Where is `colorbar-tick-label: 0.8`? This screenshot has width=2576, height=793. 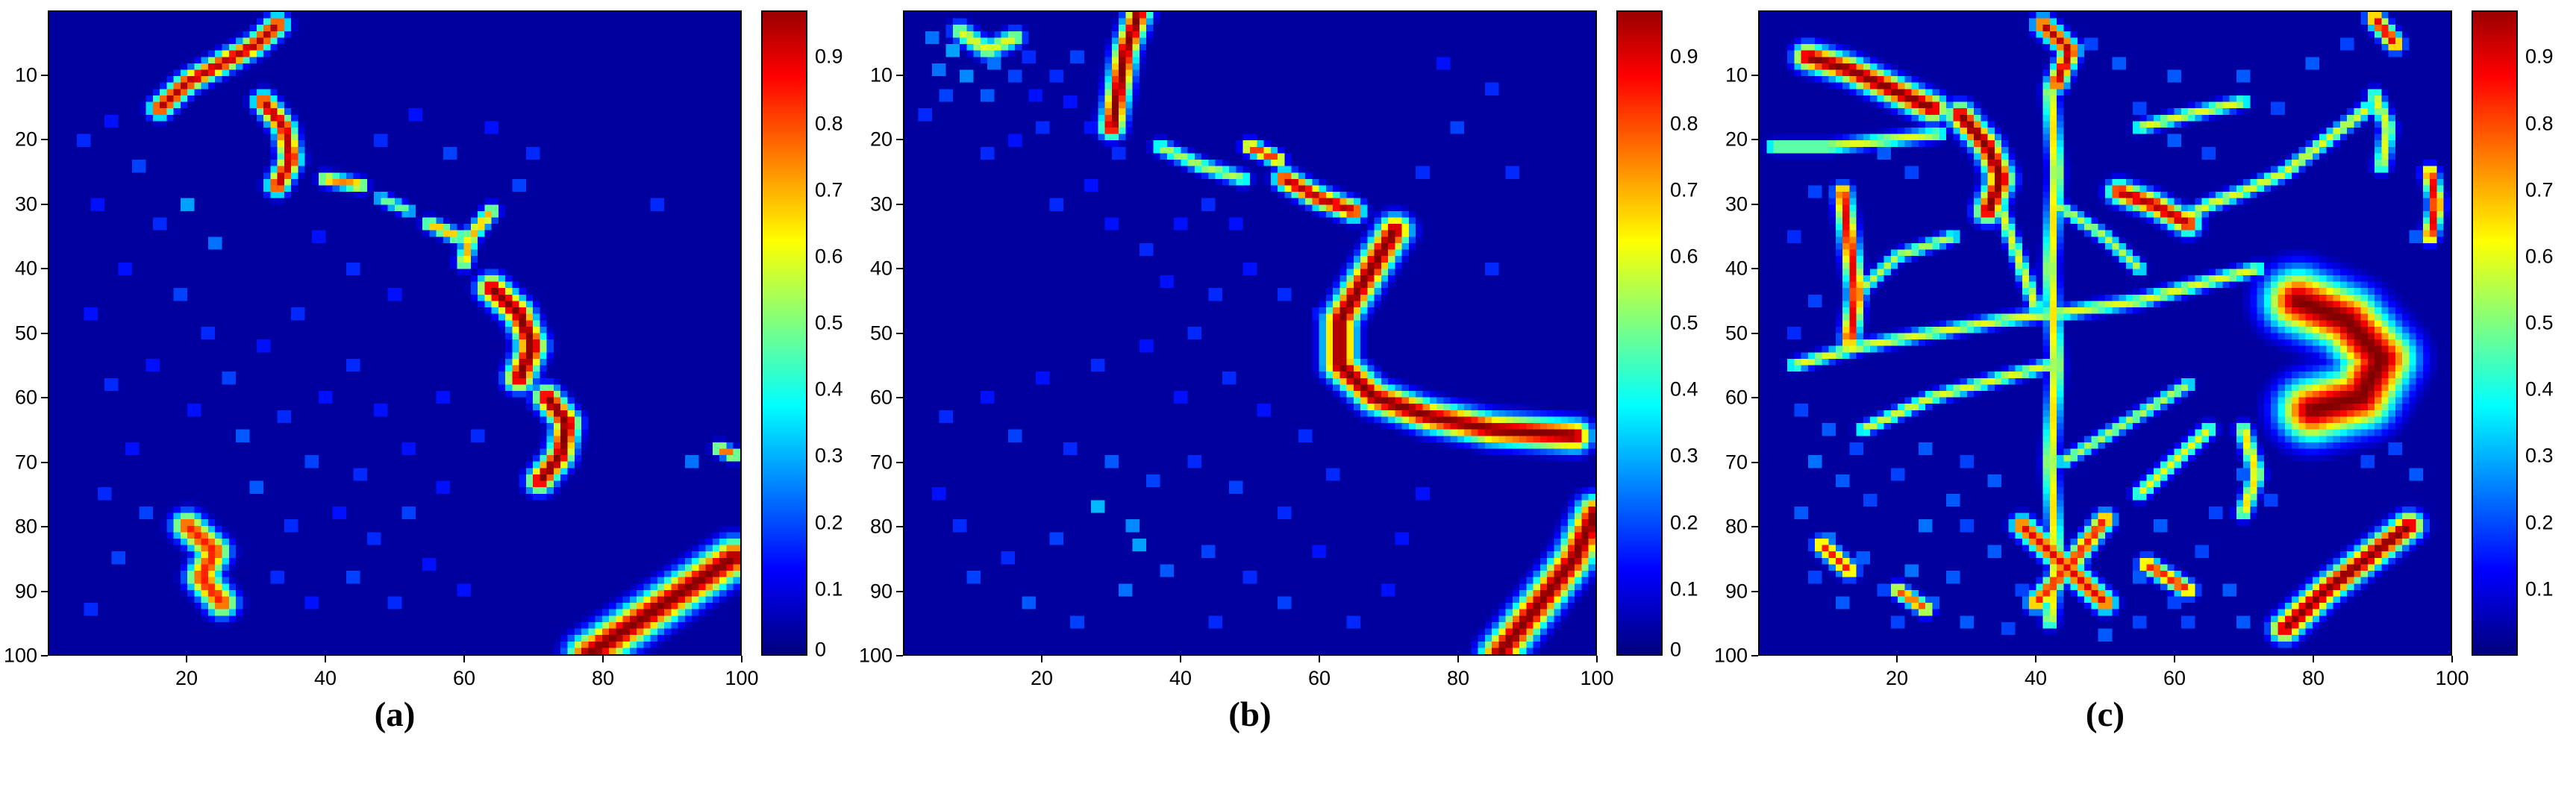 colorbar-tick-label: 0.8 is located at coordinates (829, 123).